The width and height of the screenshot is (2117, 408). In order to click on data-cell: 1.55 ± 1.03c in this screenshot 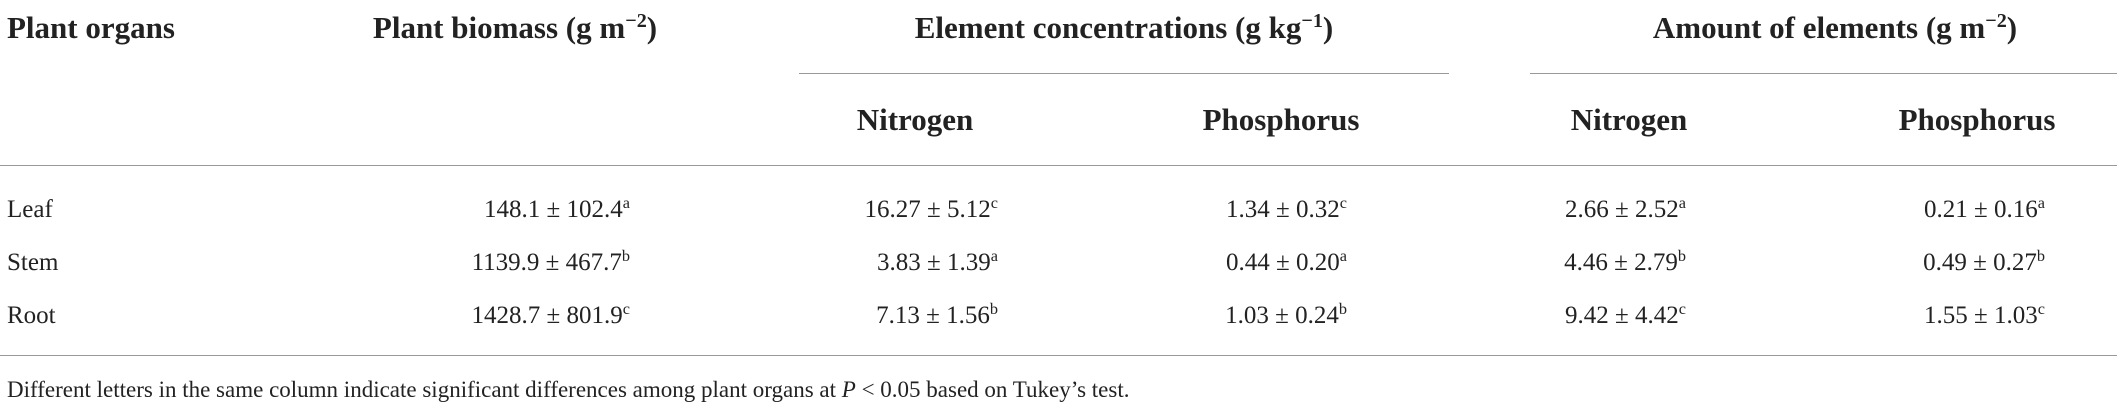, I will do `click(1984, 314)`.